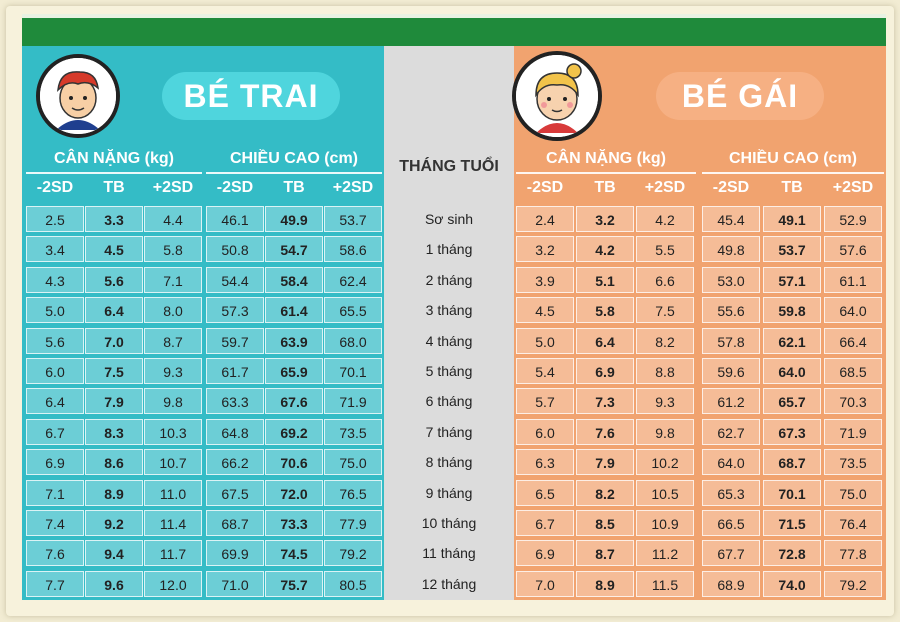  Describe the element at coordinates (114, 462) in the screenshot. I see `boy-table-cell: 8.6` at that location.